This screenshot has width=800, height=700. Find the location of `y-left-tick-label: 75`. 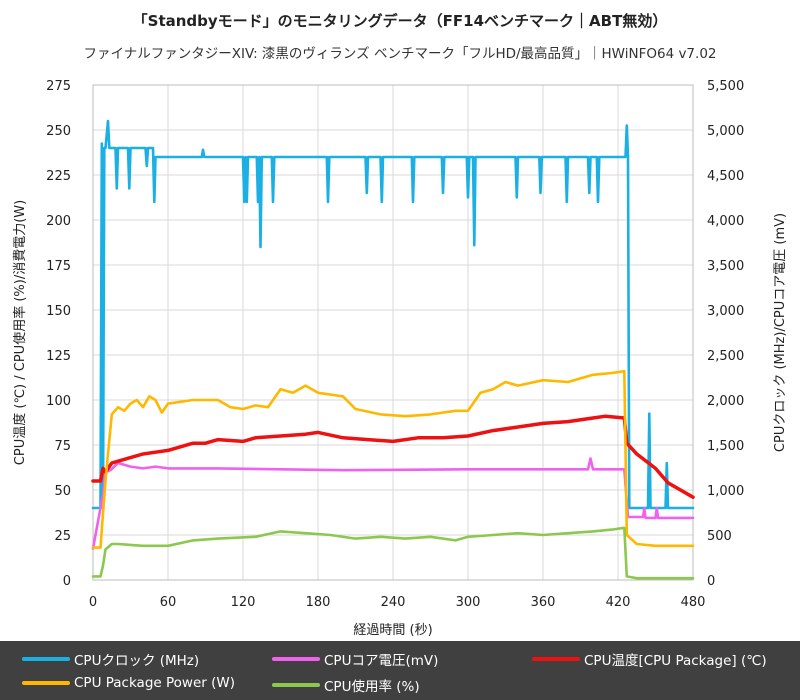

y-left-tick-label: 75 is located at coordinates (62, 446).